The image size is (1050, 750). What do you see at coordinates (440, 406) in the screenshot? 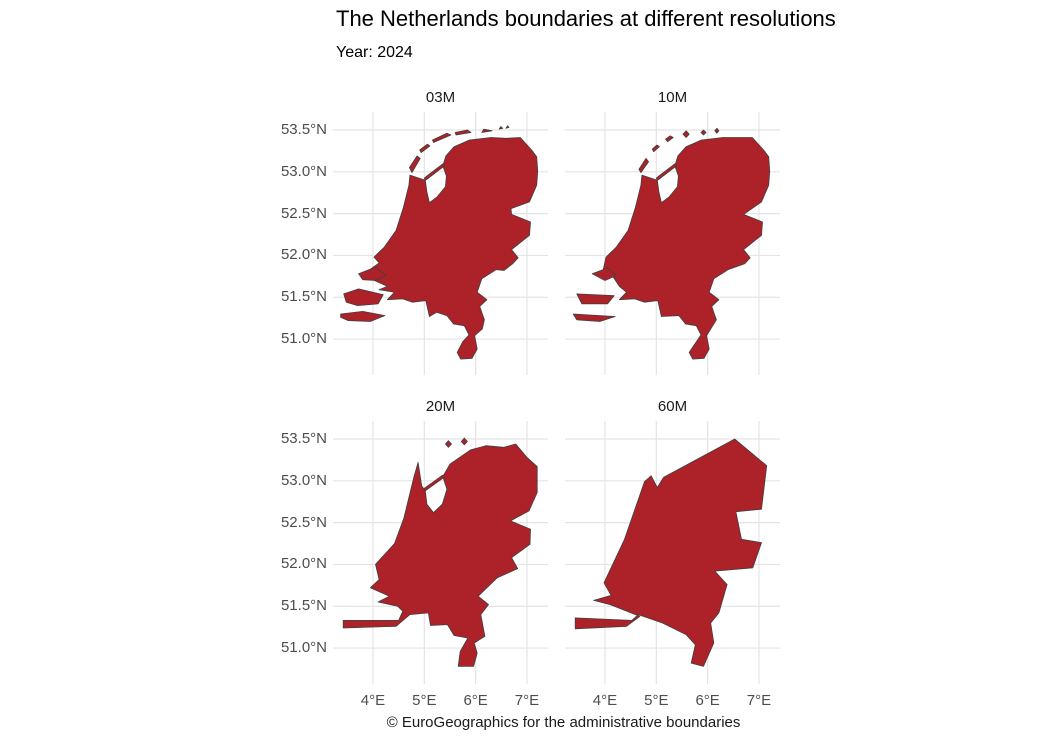
I see `facet-strip-20m: 20M` at bounding box center [440, 406].